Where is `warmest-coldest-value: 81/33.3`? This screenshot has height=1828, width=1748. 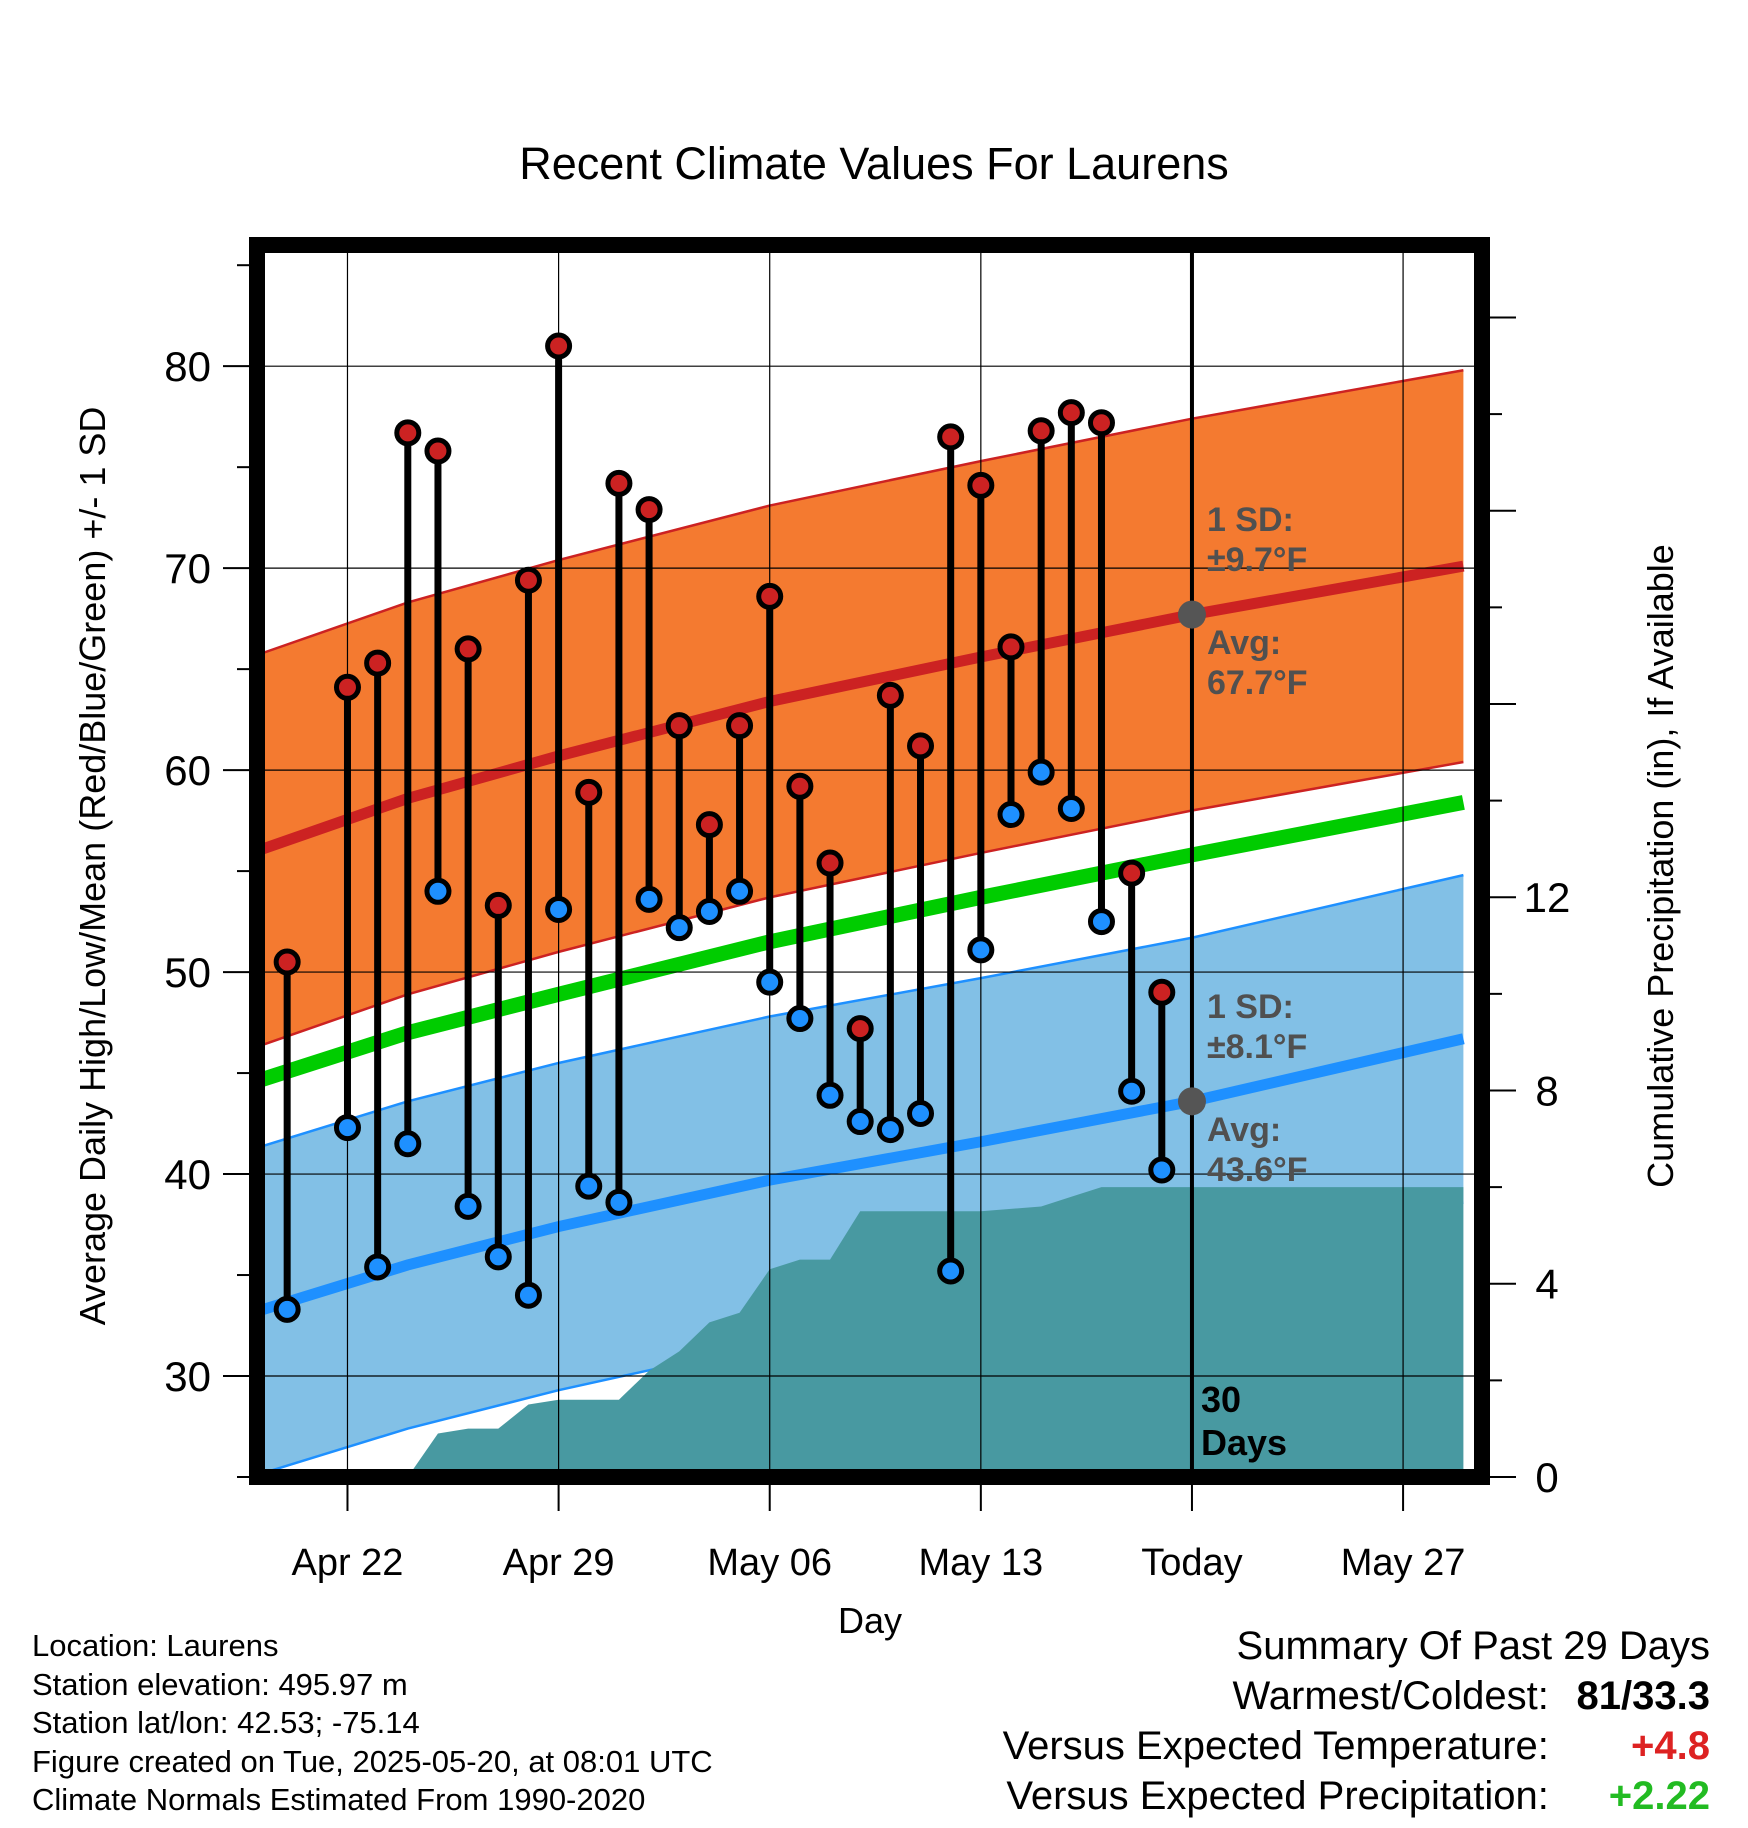 warmest-coldest-value: 81/33.3 is located at coordinates (1643, 1696).